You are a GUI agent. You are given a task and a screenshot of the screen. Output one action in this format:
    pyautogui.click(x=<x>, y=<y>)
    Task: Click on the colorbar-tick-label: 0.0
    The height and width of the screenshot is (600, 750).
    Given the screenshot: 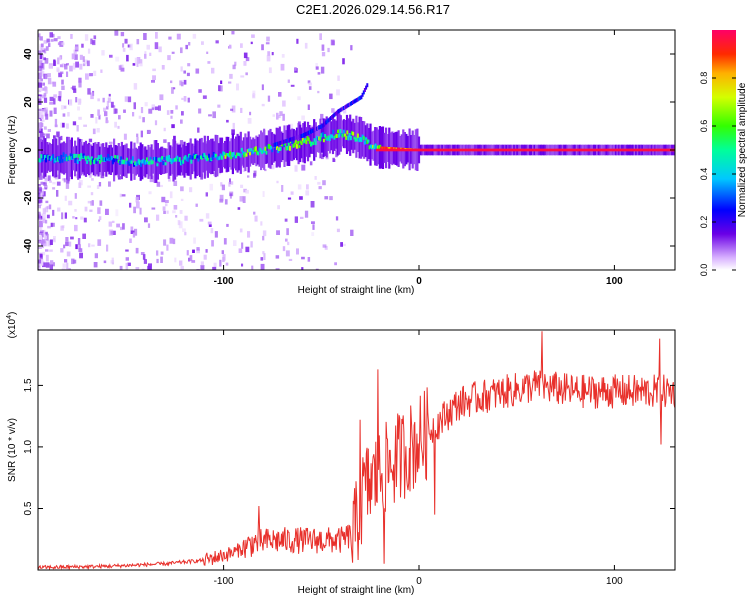 What is the action you would take?
    pyautogui.click(x=704, y=270)
    